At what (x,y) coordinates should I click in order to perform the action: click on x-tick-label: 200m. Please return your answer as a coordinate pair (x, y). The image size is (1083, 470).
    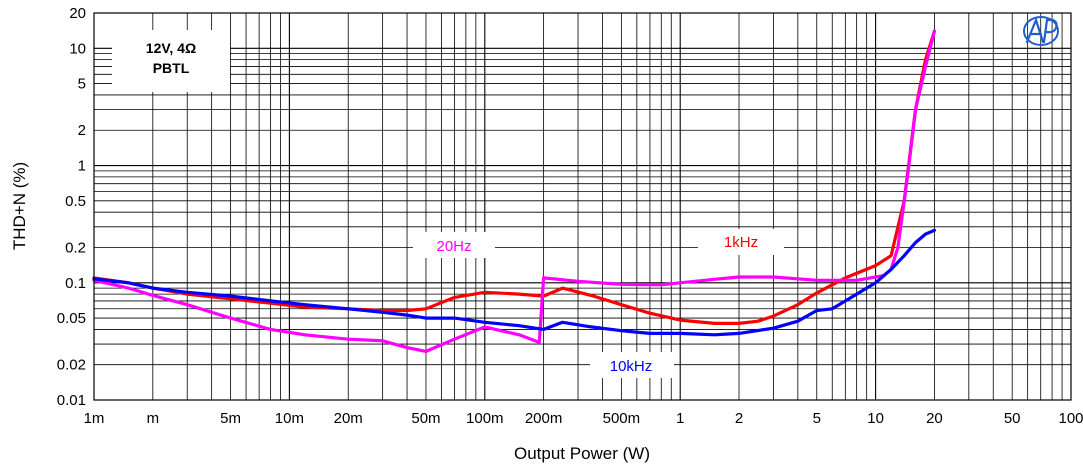
    Looking at the image, I should click on (544, 418).